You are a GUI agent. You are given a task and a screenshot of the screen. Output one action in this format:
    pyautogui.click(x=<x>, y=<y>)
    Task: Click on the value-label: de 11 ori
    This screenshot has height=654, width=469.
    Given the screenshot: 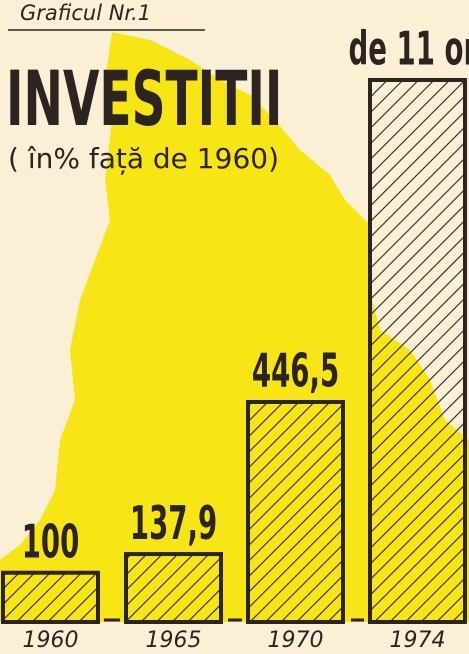 What is the action you would take?
    pyautogui.click(x=408, y=48)
    